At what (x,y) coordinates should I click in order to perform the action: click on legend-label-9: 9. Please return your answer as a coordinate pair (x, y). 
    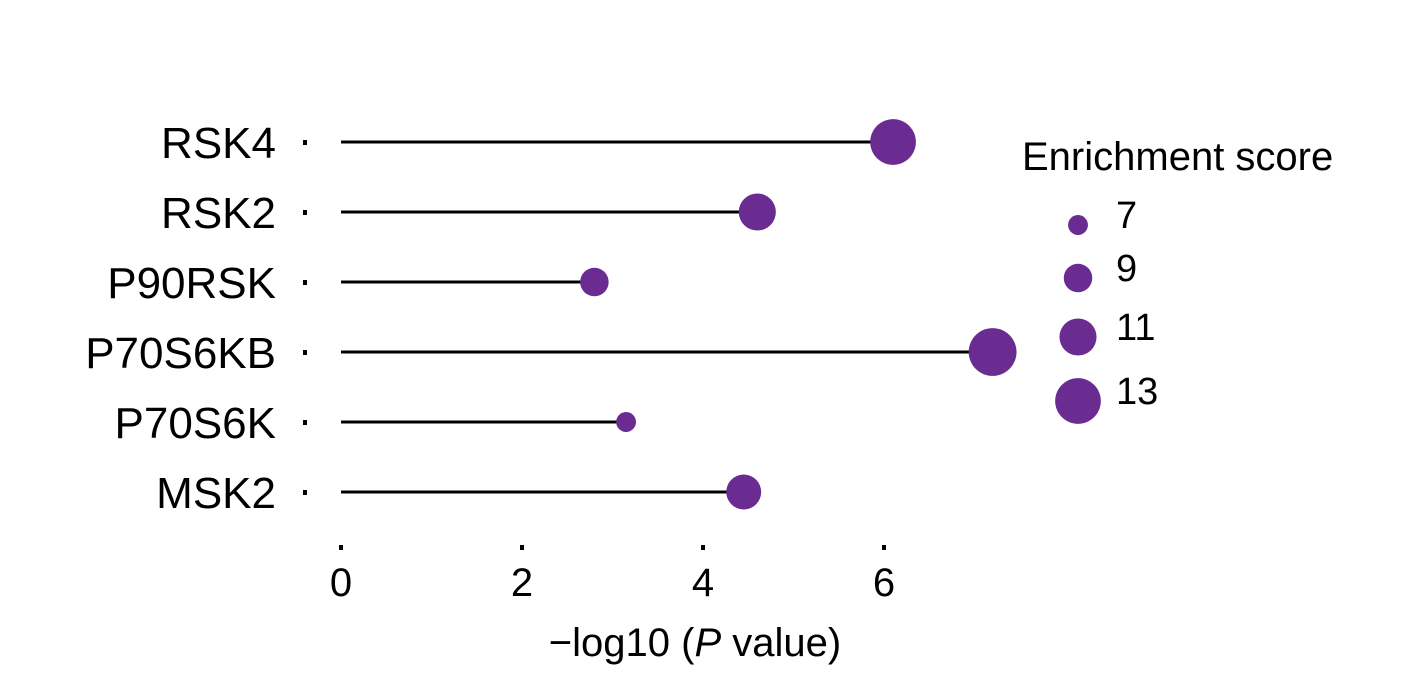
    Looking at the image, I should click on (1126, 269).